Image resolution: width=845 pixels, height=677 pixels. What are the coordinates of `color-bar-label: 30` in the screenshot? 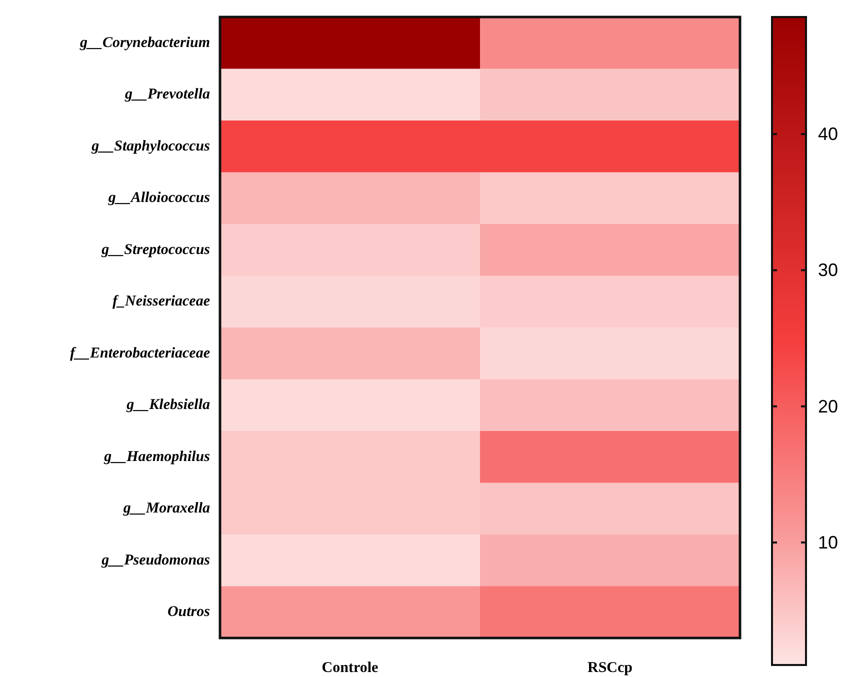 It's located at (828, 270).